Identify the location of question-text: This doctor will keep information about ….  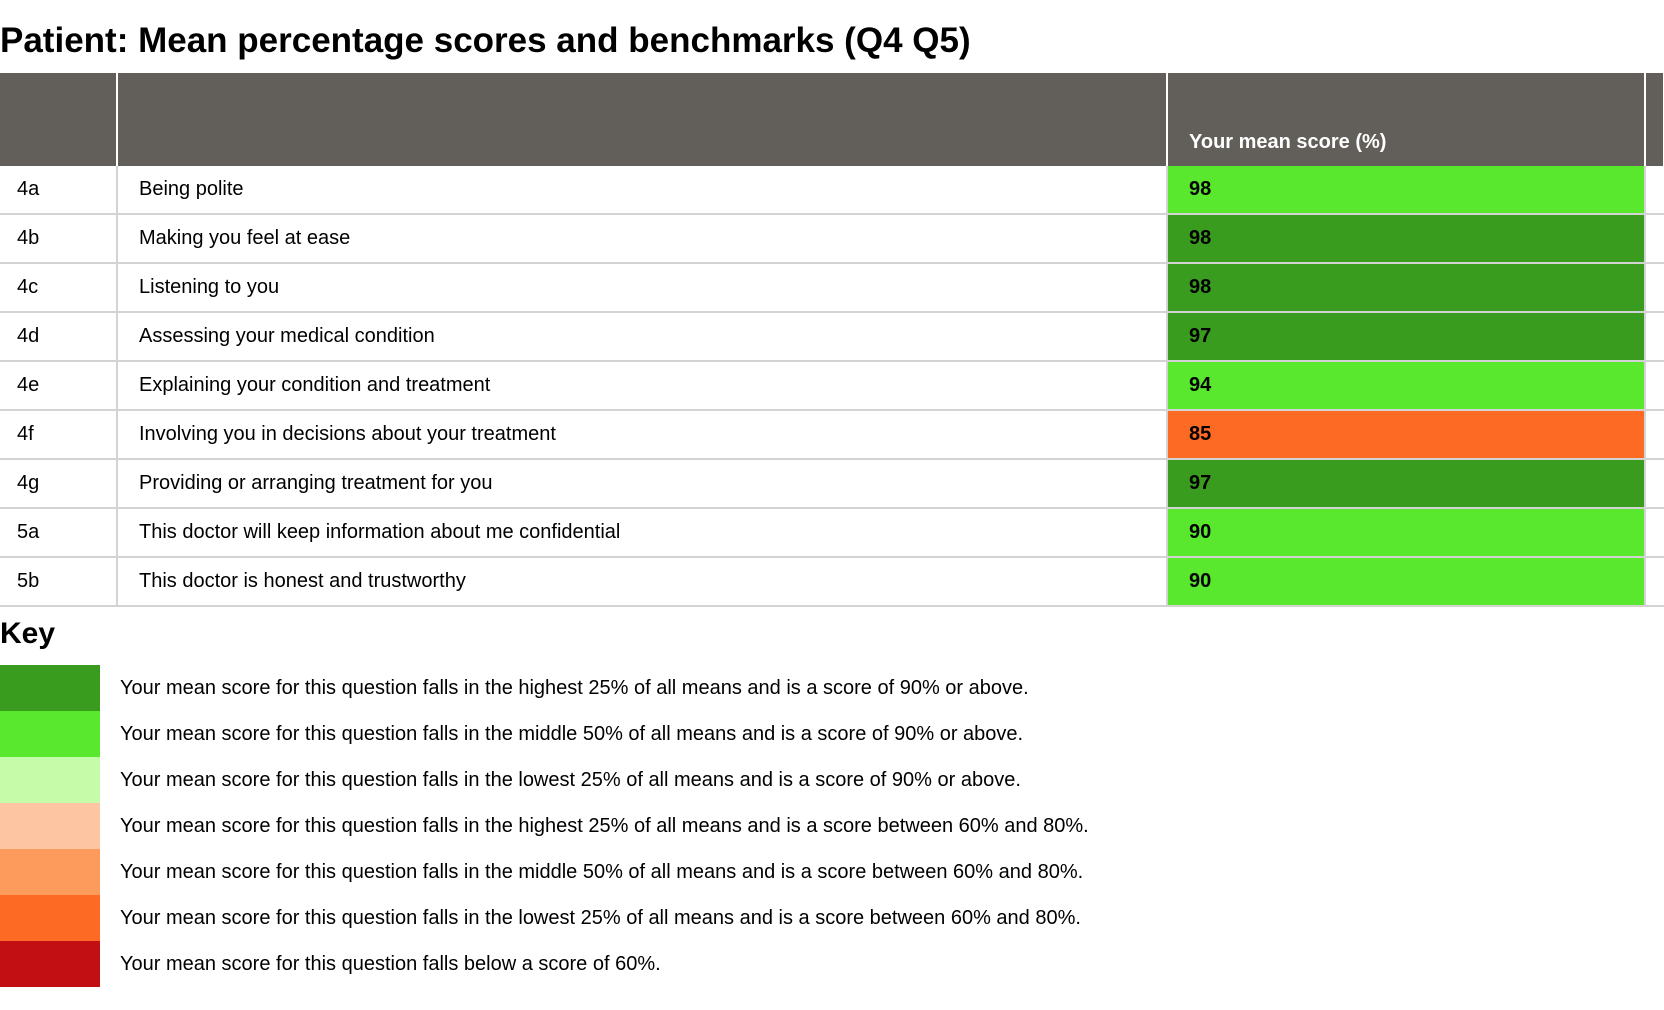
(642, 533).